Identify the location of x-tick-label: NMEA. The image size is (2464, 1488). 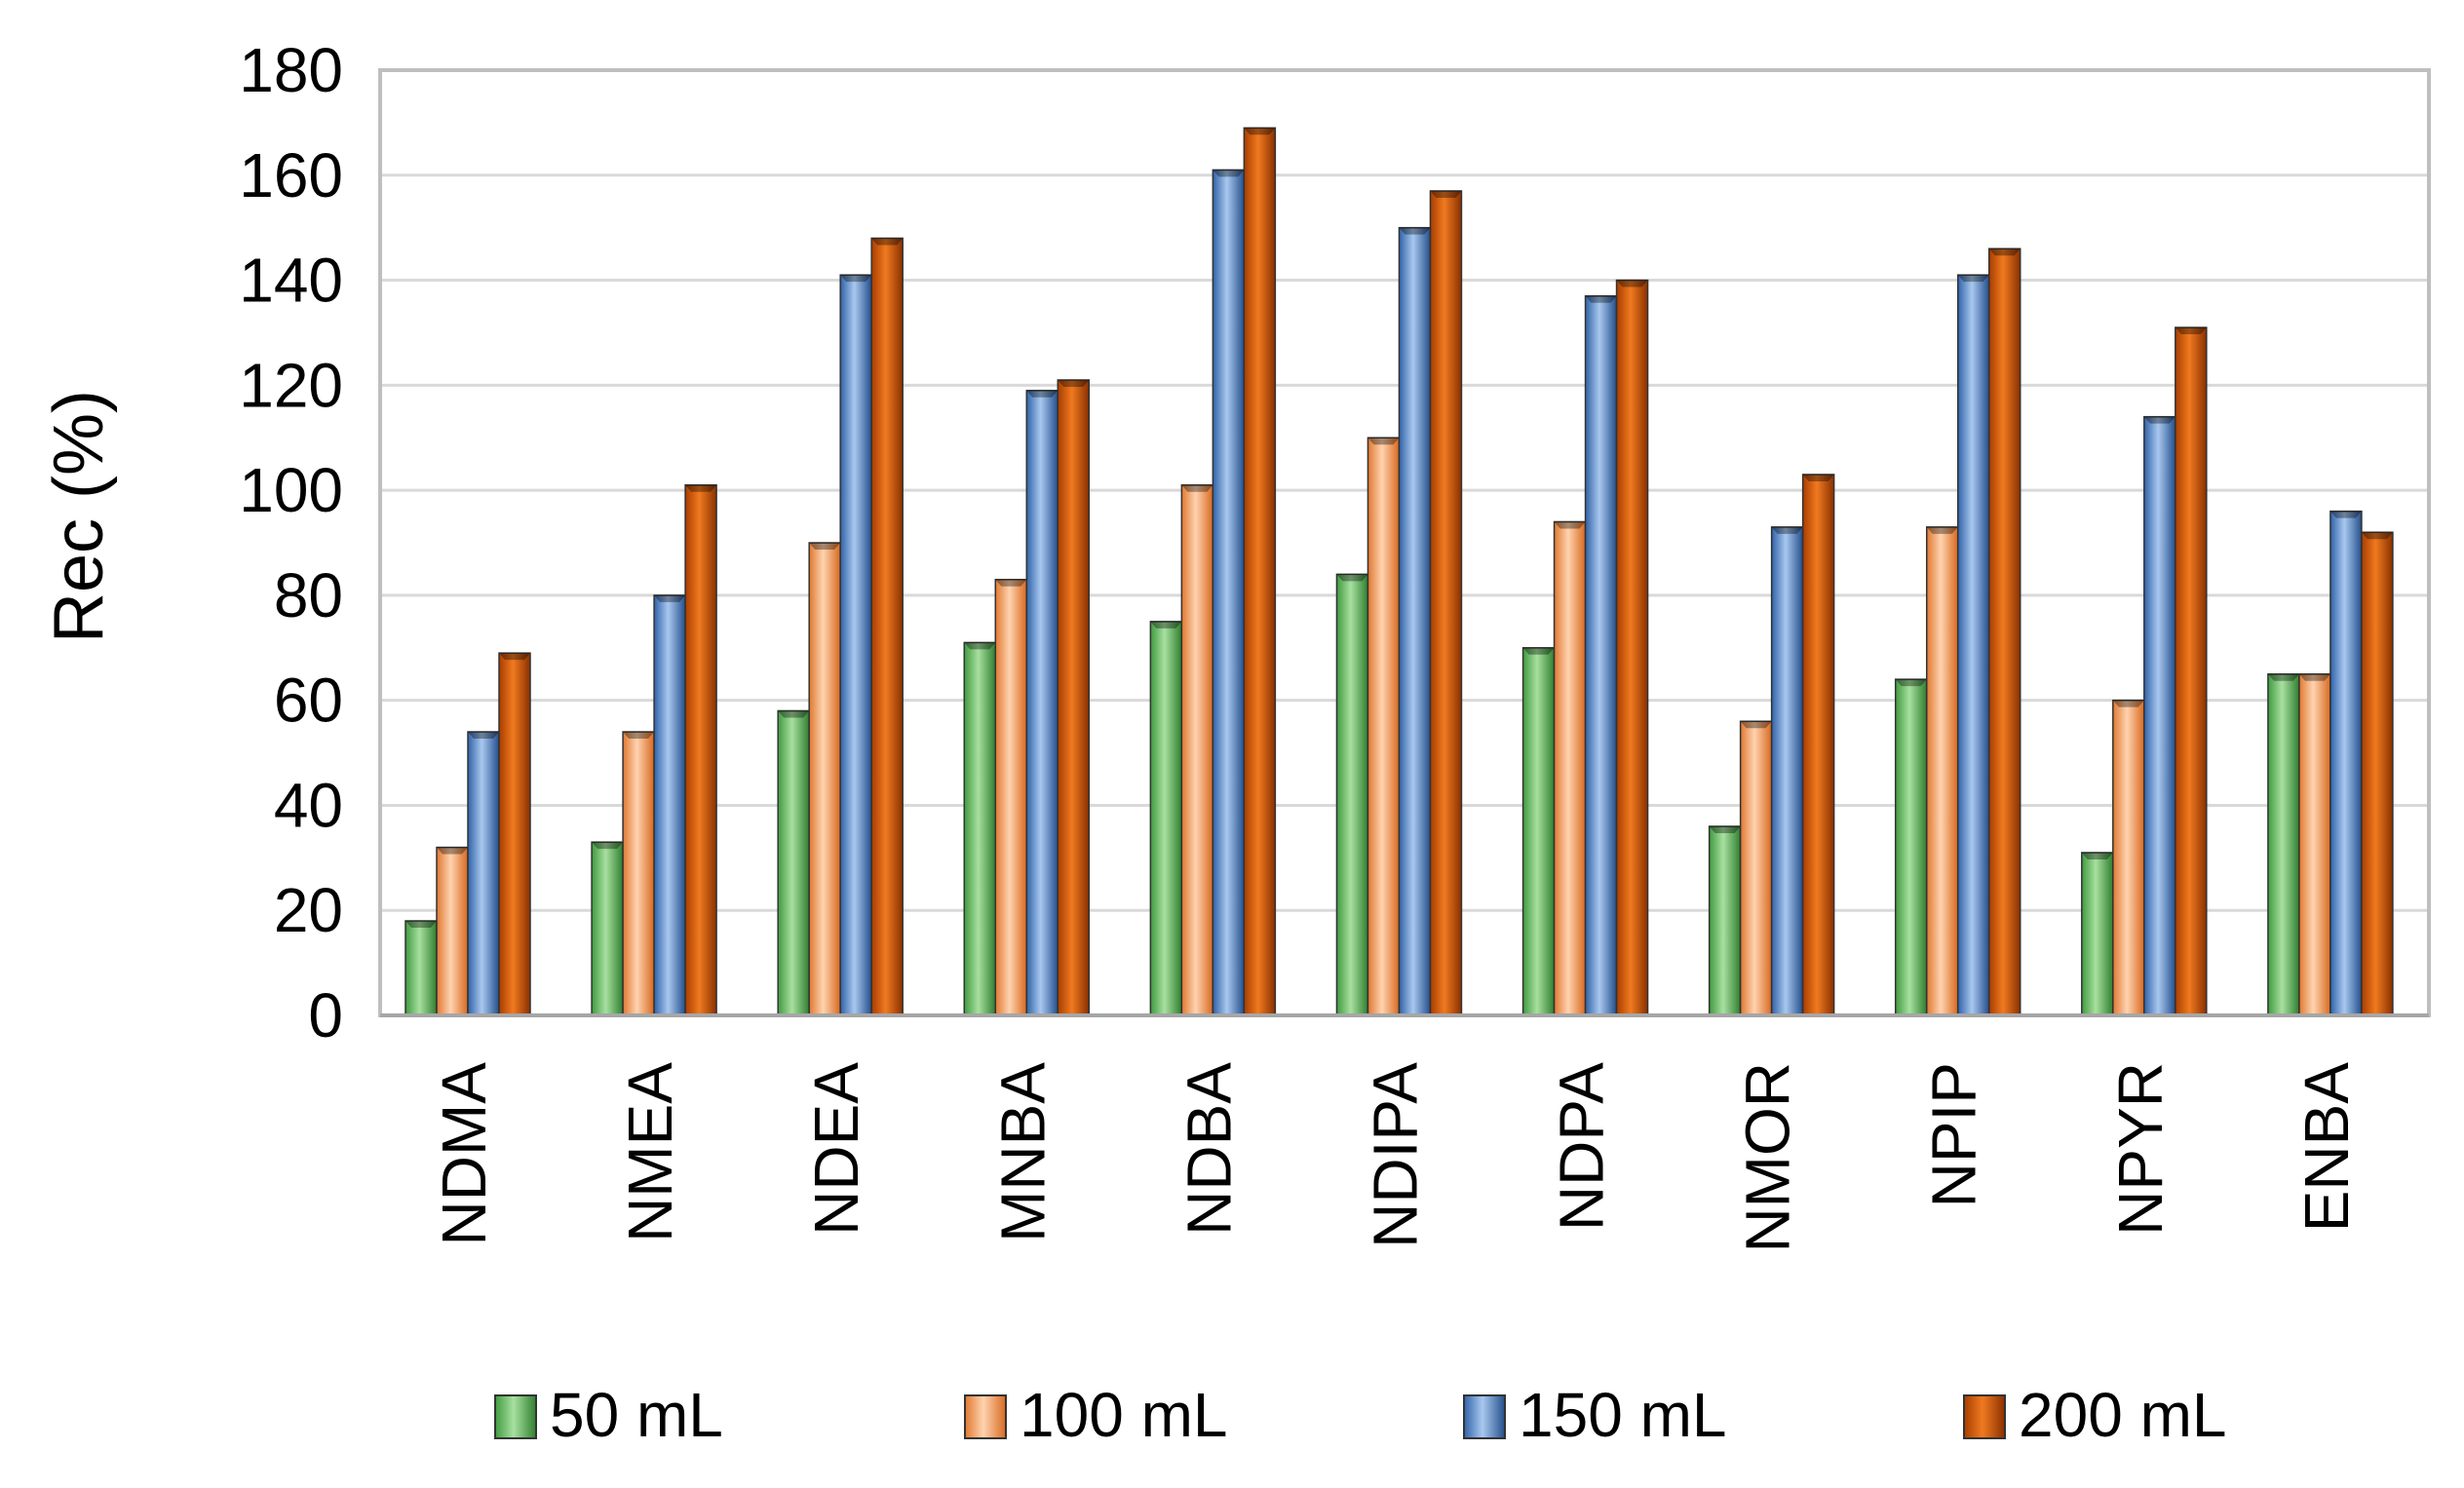
(650, 1152).